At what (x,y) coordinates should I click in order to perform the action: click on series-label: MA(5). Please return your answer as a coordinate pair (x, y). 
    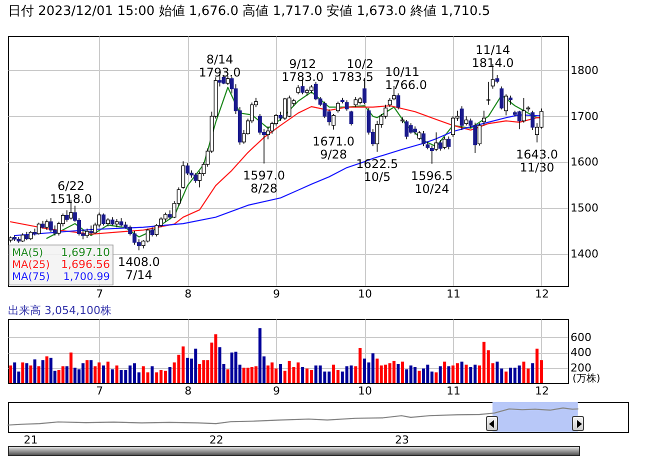
    Looking at the image, I should click on (28, 253).